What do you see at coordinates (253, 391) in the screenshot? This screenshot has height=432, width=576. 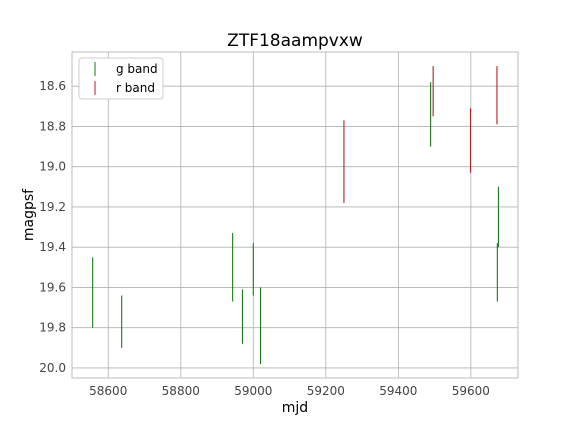 I see `x-tick-label: 59000` at bounding box center [253, 391].